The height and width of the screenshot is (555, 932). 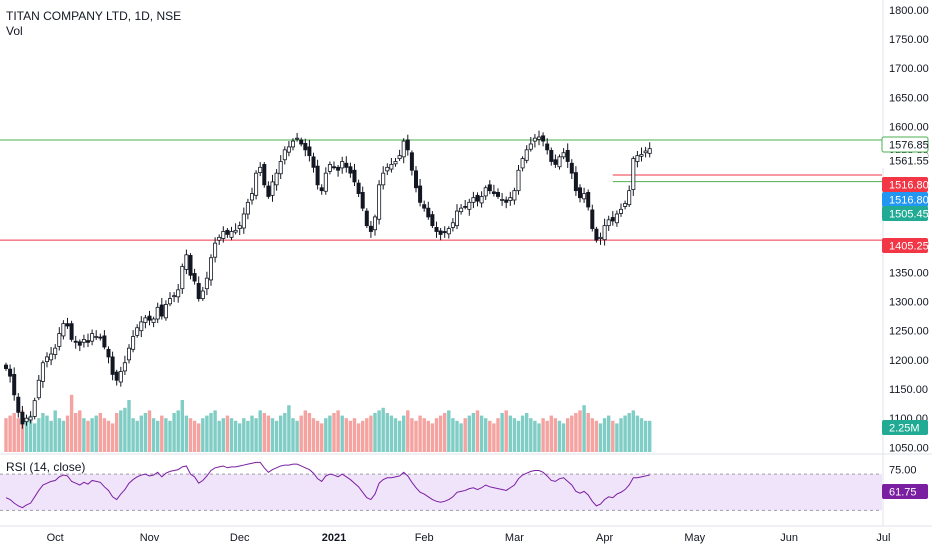 I want to click on rsi-legend: RSI (14, close), so click(x=46, y=467).